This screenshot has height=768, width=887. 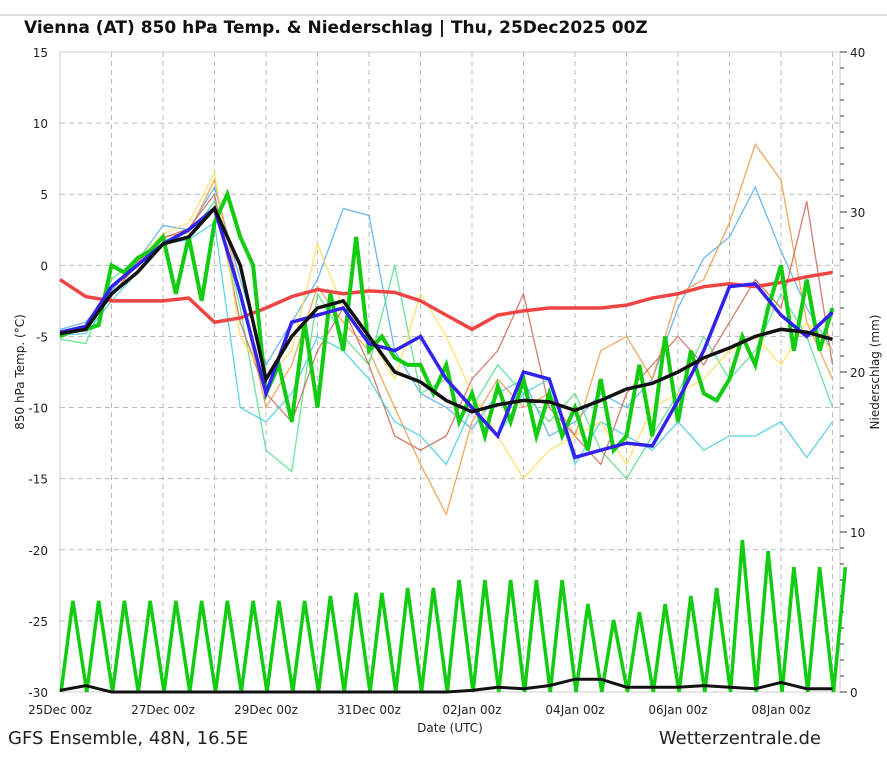 I want to click on y2-tick-label: 0, so click(x=854, y=693).